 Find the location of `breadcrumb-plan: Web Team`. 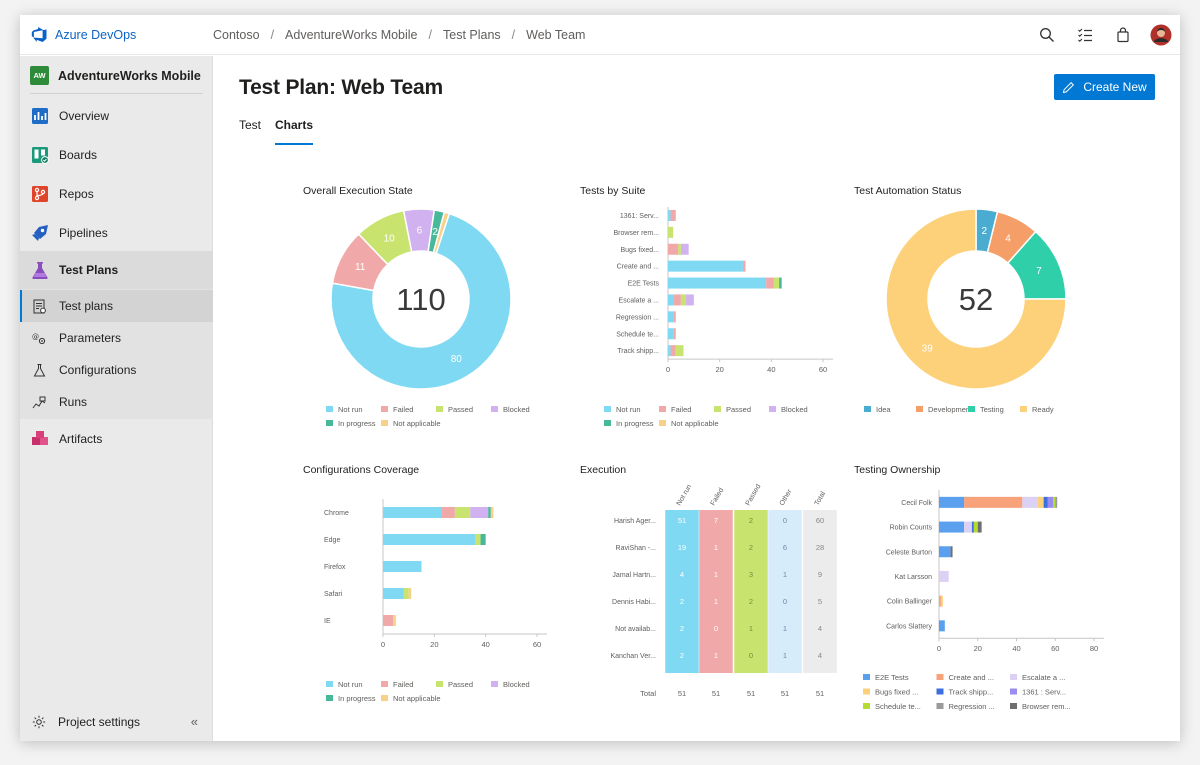

breadcrumb-plan: Web Team is located at coordinates (556, 35).